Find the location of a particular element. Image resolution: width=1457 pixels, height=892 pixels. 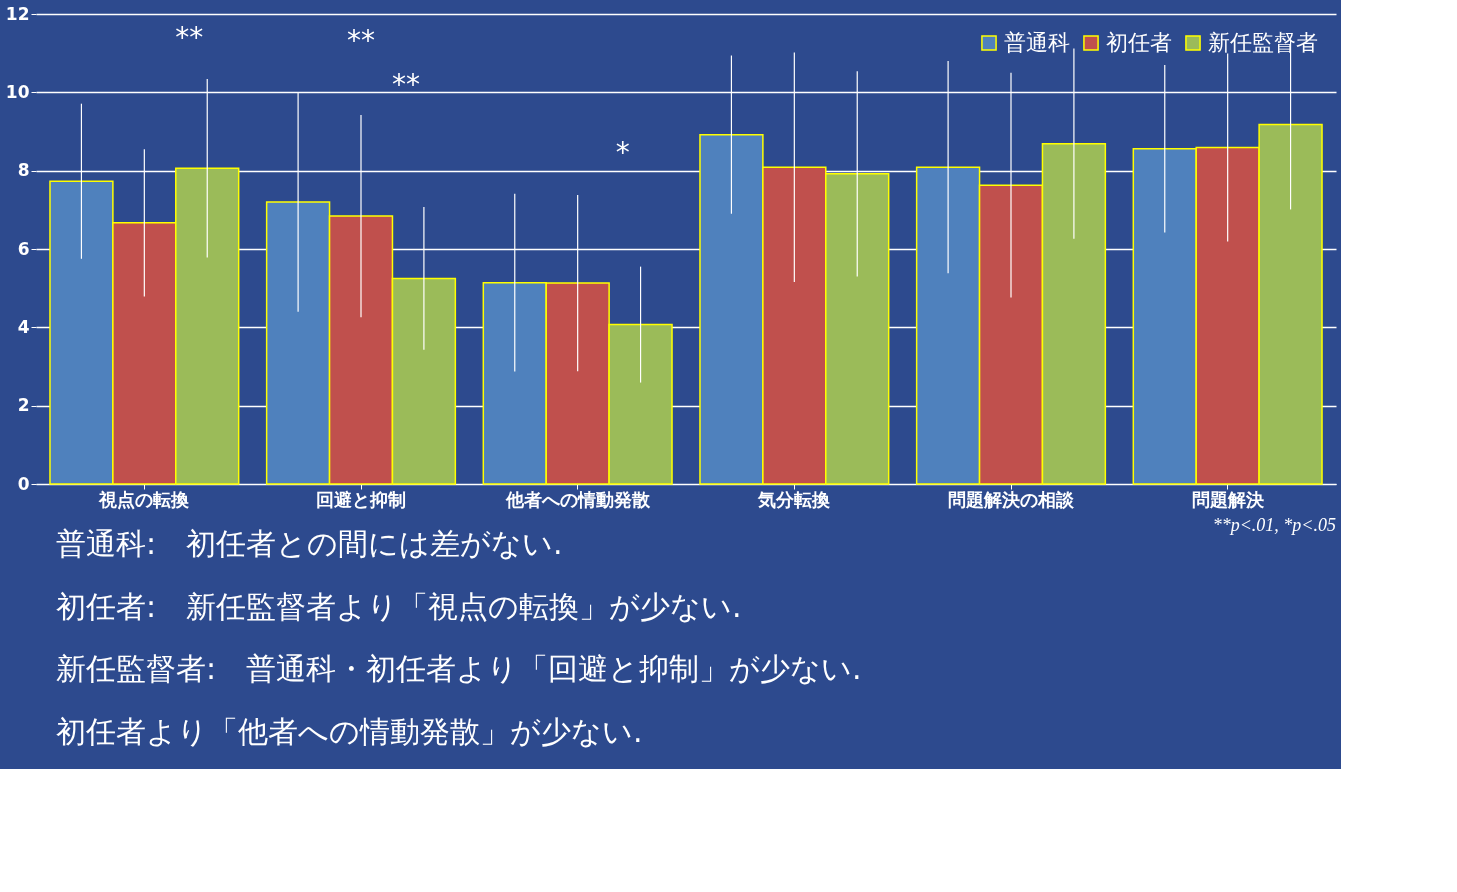

y-tick-label: 10 is located at coordinates (17, 91).